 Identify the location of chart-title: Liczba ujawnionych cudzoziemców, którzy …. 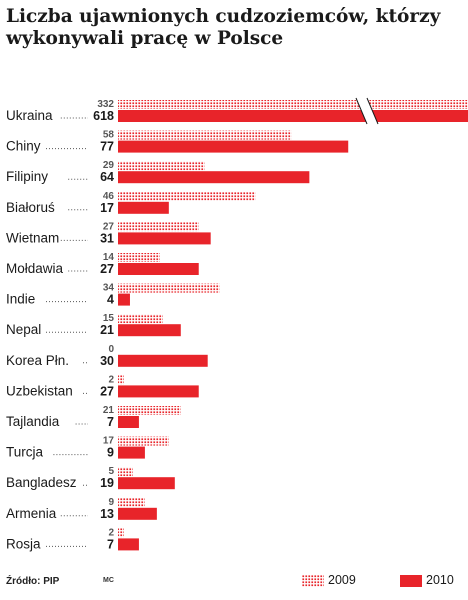
(223, 27).